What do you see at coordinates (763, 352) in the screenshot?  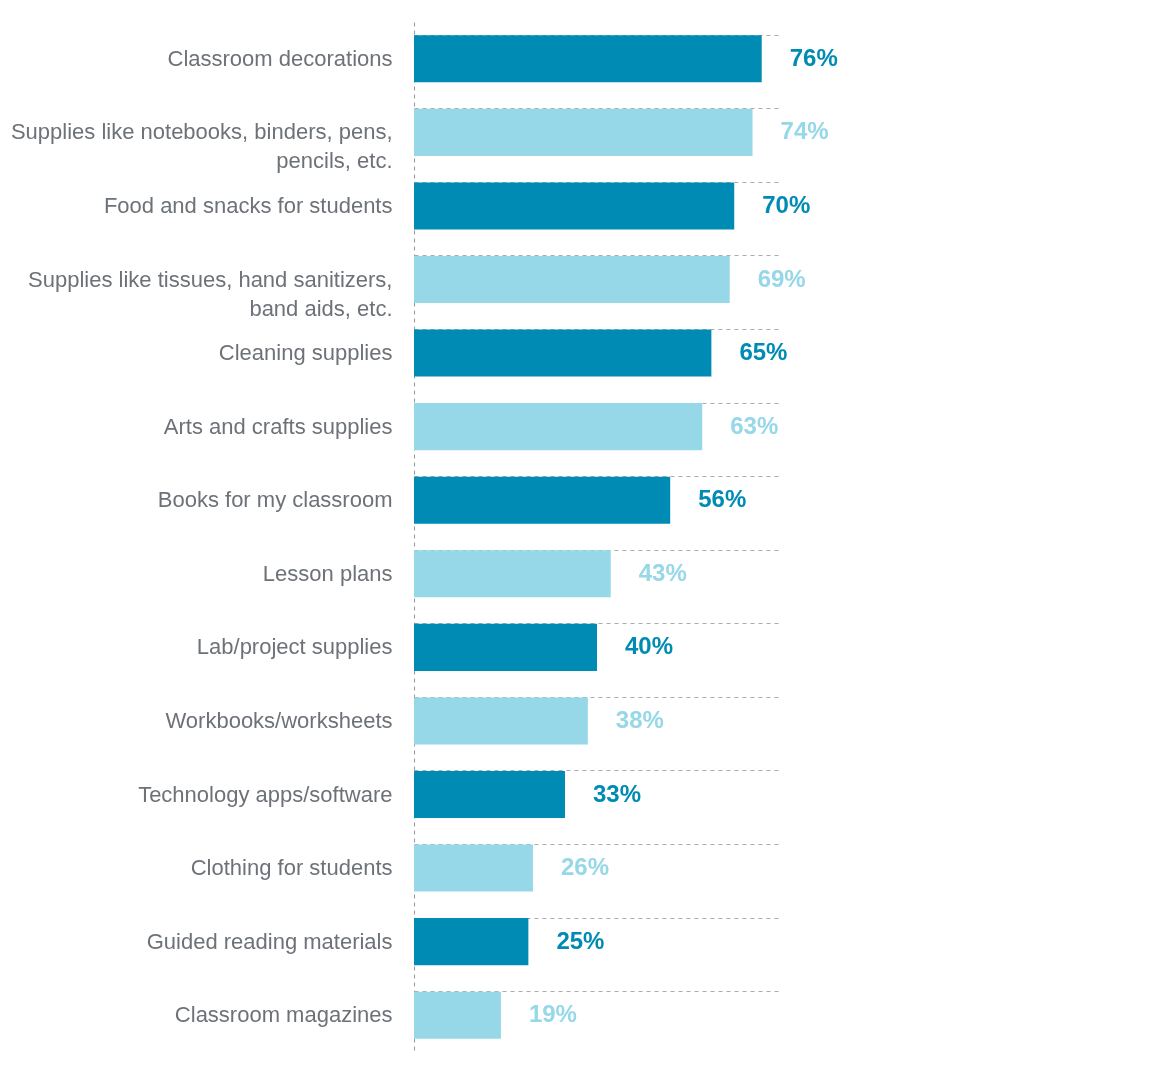 I see `data-label: 65%` at bounding box center [763, 352].